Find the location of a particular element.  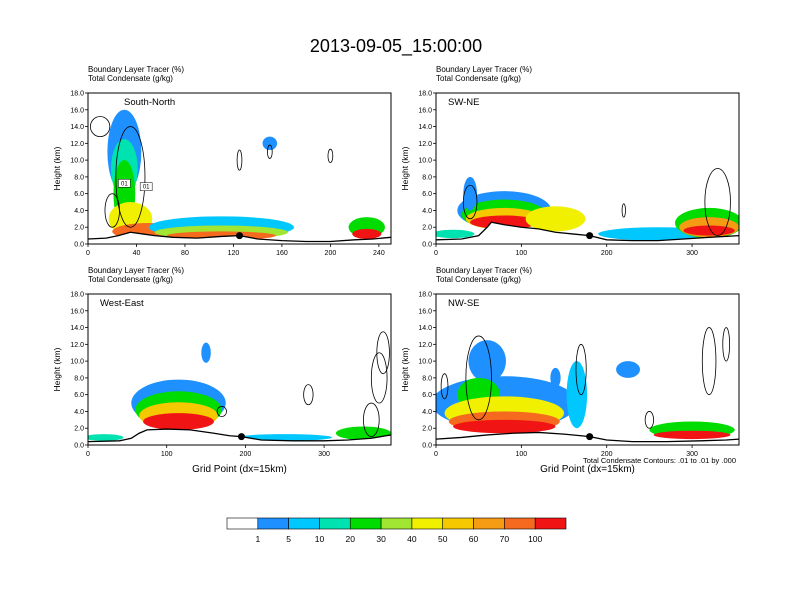

x-tick-label: 160 is located at coordinates (282, 253).